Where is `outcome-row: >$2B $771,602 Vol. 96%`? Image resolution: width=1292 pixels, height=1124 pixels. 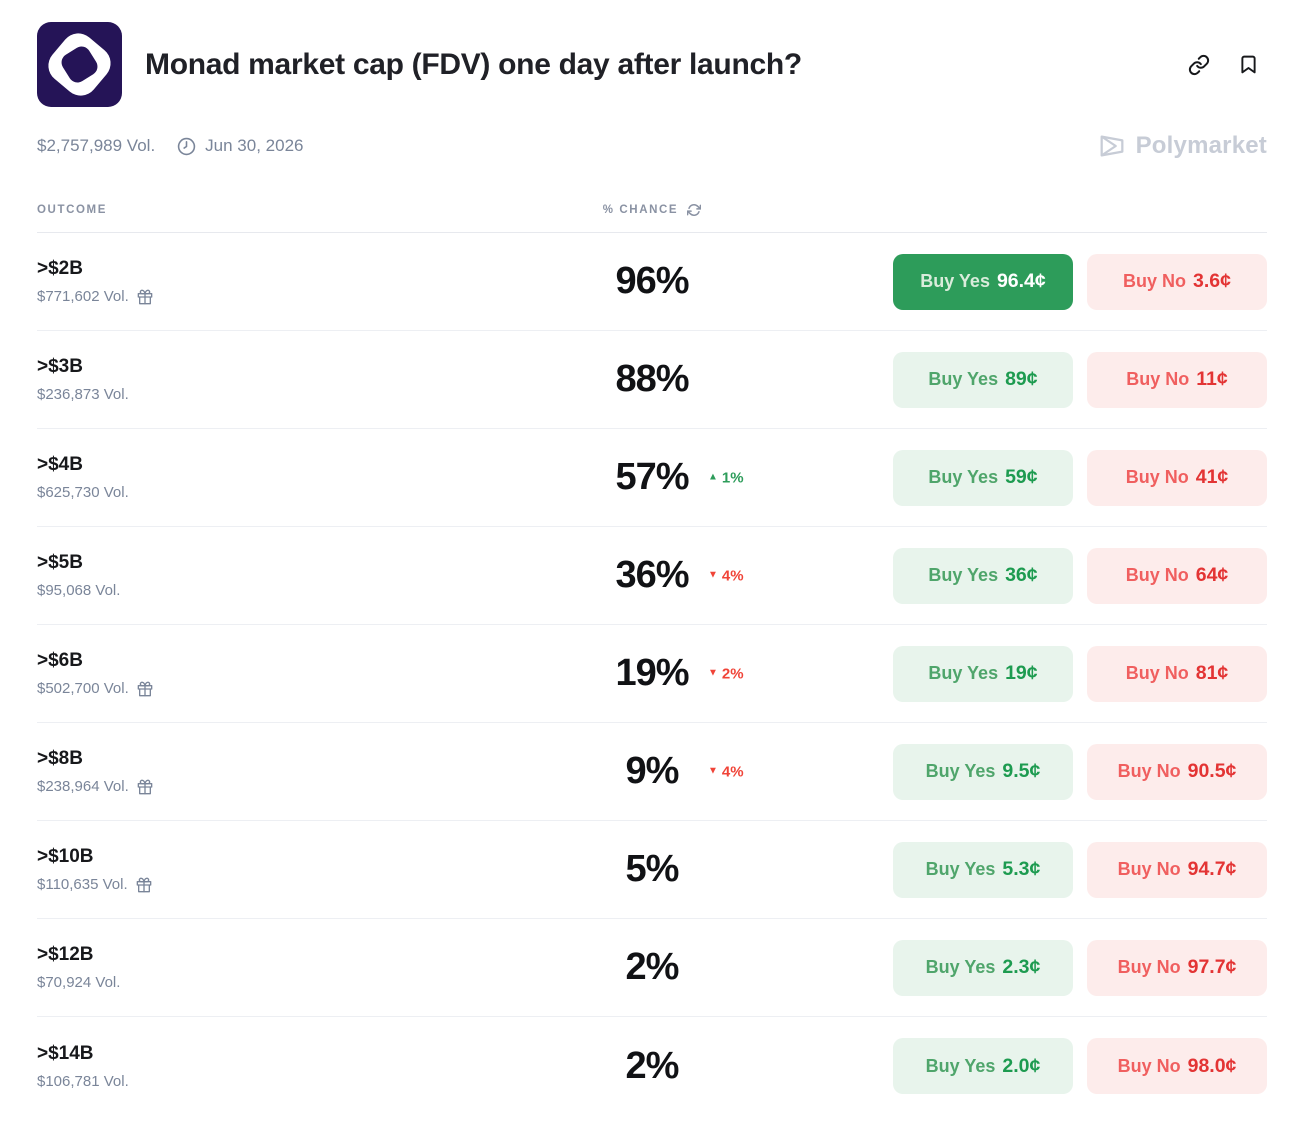
outcome-row: >$2B $771,602 Vol. 96% is located at coordinates (652, 282).